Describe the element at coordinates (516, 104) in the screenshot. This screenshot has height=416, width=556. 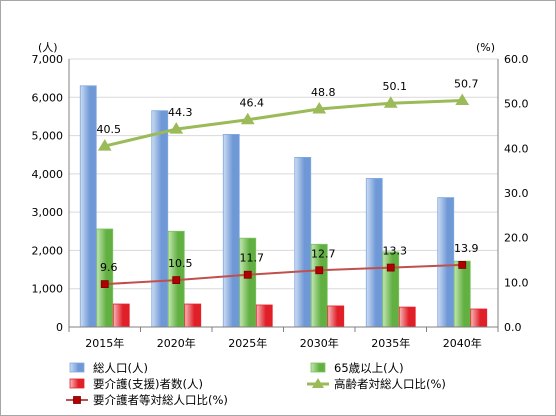
I see `right-tick-label: 50.0` at that location.